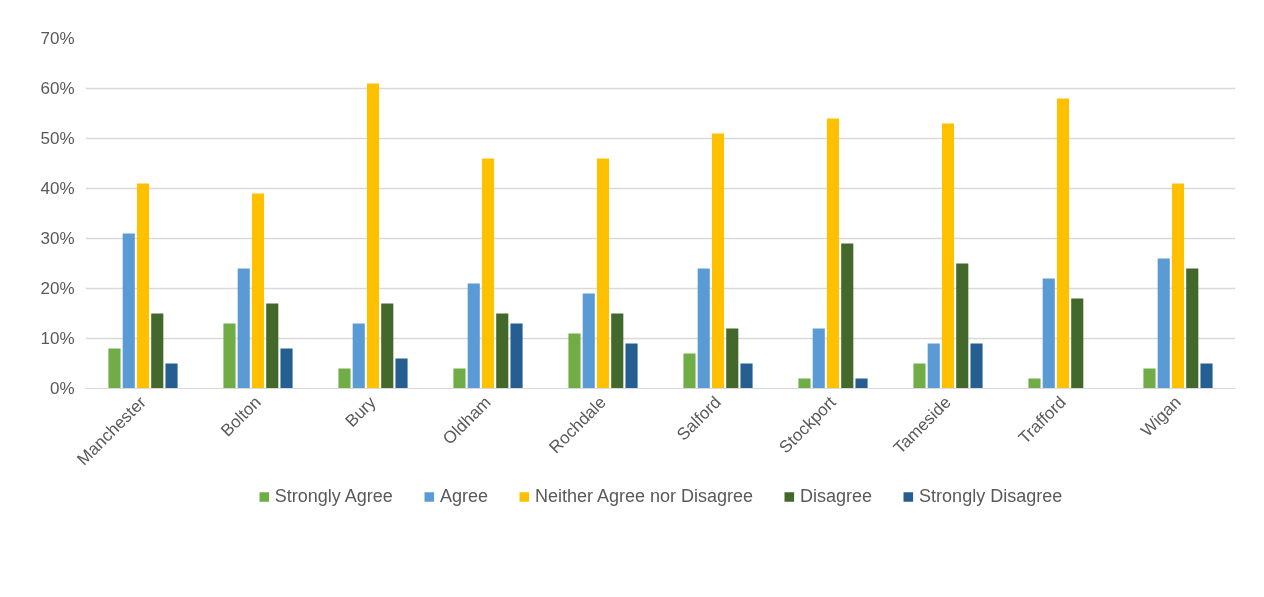  Describe the element at coordinates (57, 338) in the screenshot. I see `y-tick-label: 10%` at that location.